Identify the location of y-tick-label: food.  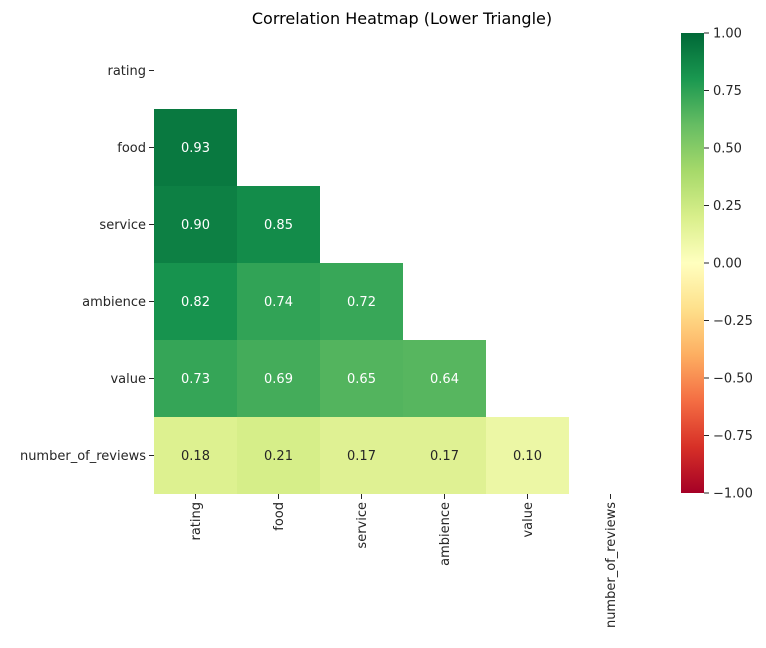
(131, 148).